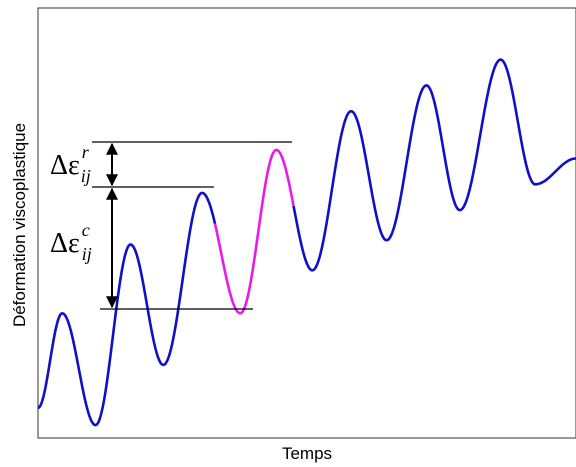 The width and height of the screenshot is (576, 467). Describe the element at coordinates (87, 254) in the screenshot. I see `creep-subscript: ij` at that location.